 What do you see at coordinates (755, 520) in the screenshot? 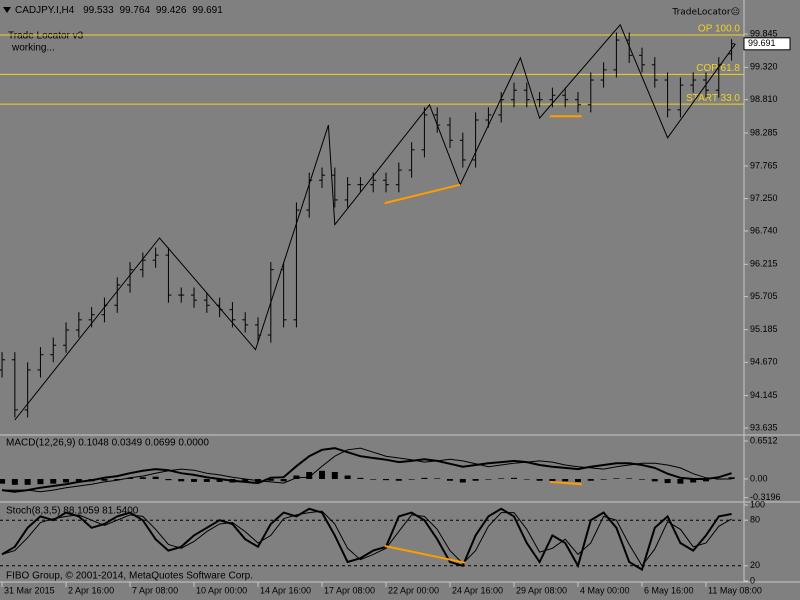
I see `y-tick-label: 80` at bounding box center [755, 520].